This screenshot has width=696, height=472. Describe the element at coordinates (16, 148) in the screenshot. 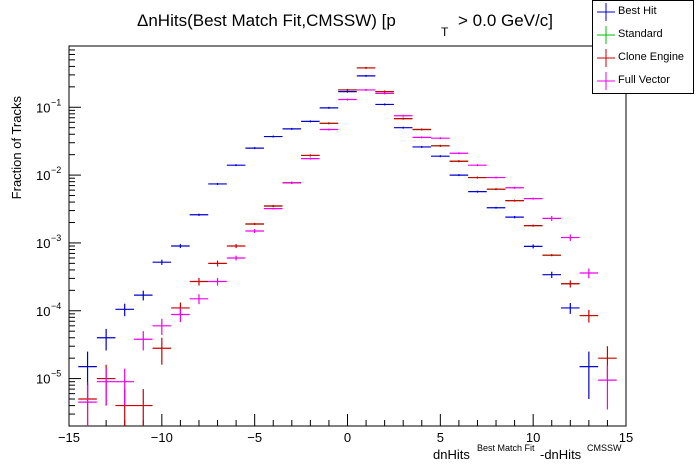

I see `y-axis-label: Fraction of Tracks` at that location.